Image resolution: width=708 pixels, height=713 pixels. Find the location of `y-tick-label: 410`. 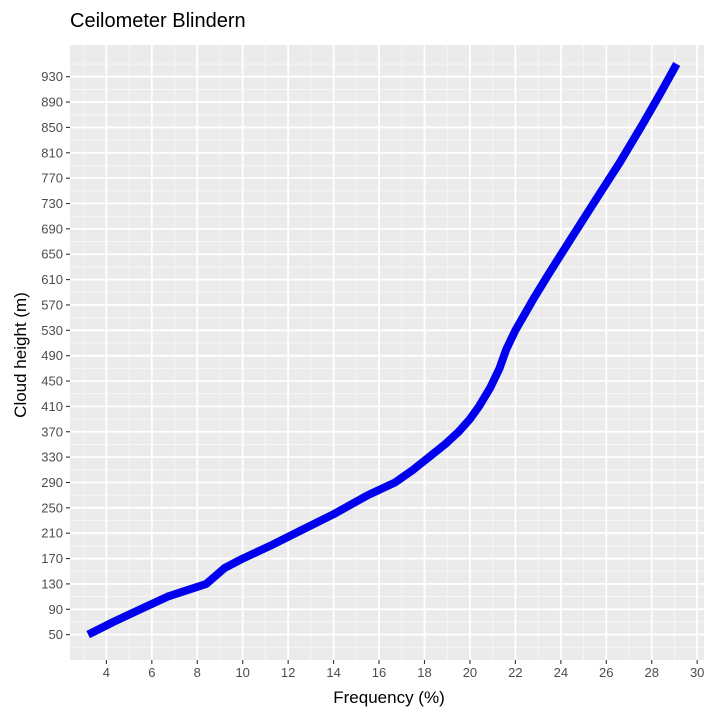

y-tick-label: 410 is located at coordinates (52, 406).